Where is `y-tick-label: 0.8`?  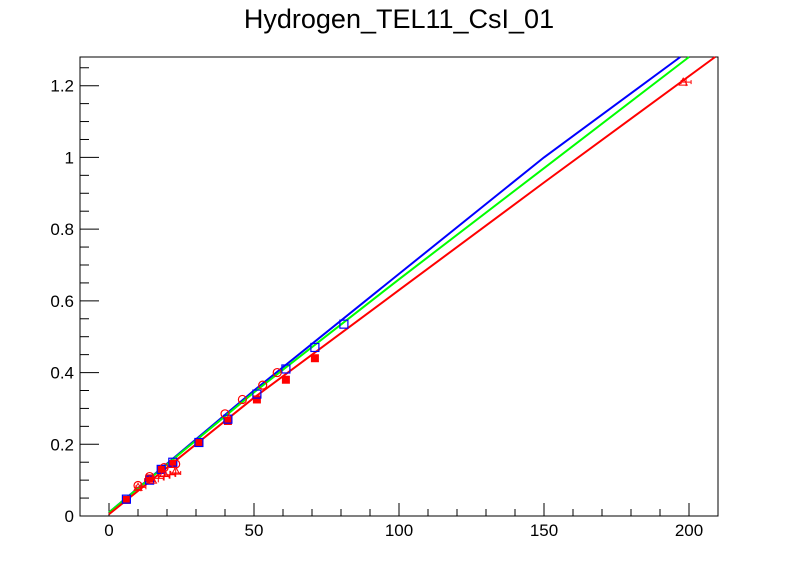
y-tick-label: 0.8 is located at coordinates (62, 229).